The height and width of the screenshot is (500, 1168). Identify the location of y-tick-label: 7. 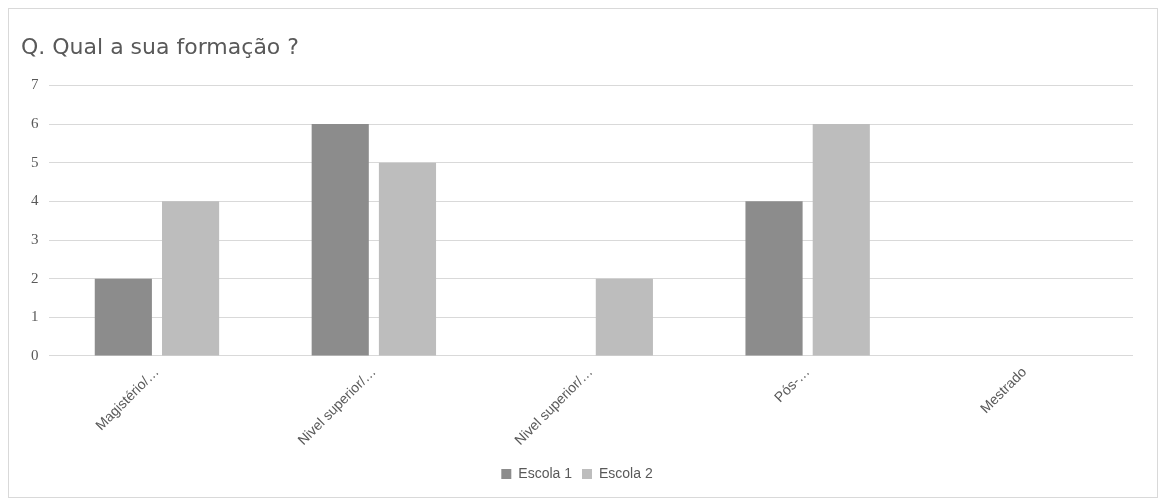
(35, 84).